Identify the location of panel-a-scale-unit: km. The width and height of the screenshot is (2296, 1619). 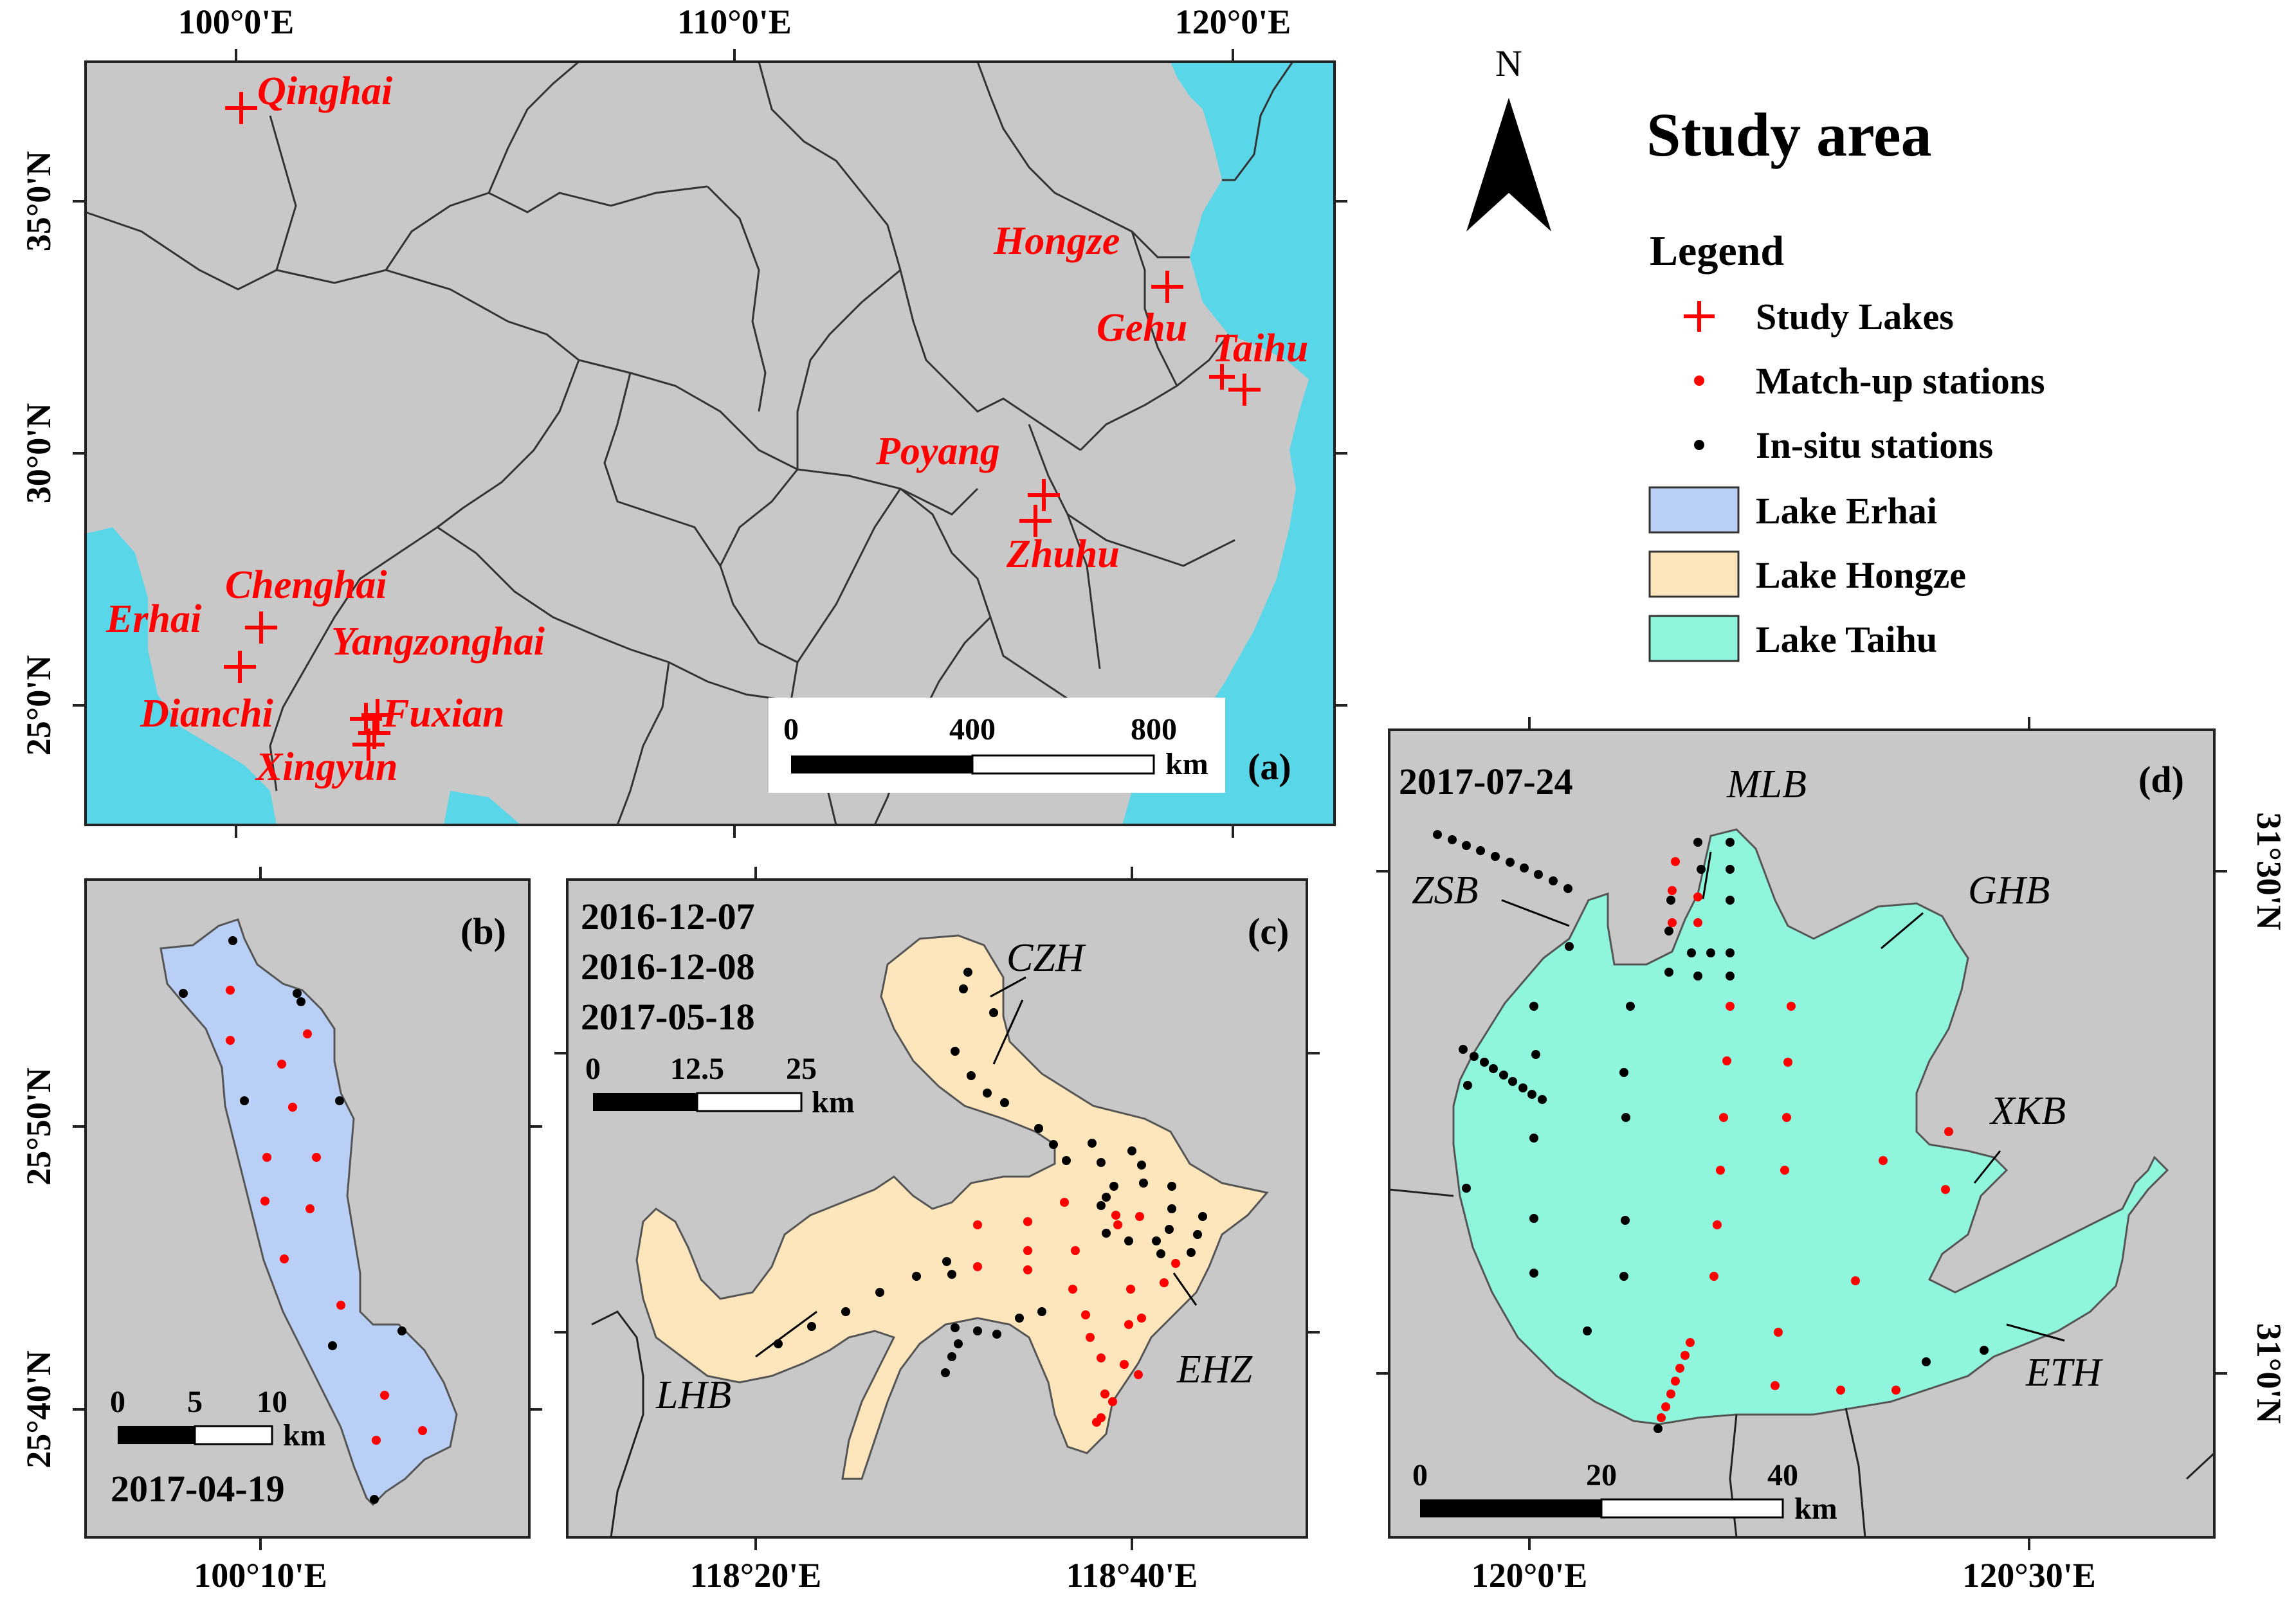
(1186, 764).